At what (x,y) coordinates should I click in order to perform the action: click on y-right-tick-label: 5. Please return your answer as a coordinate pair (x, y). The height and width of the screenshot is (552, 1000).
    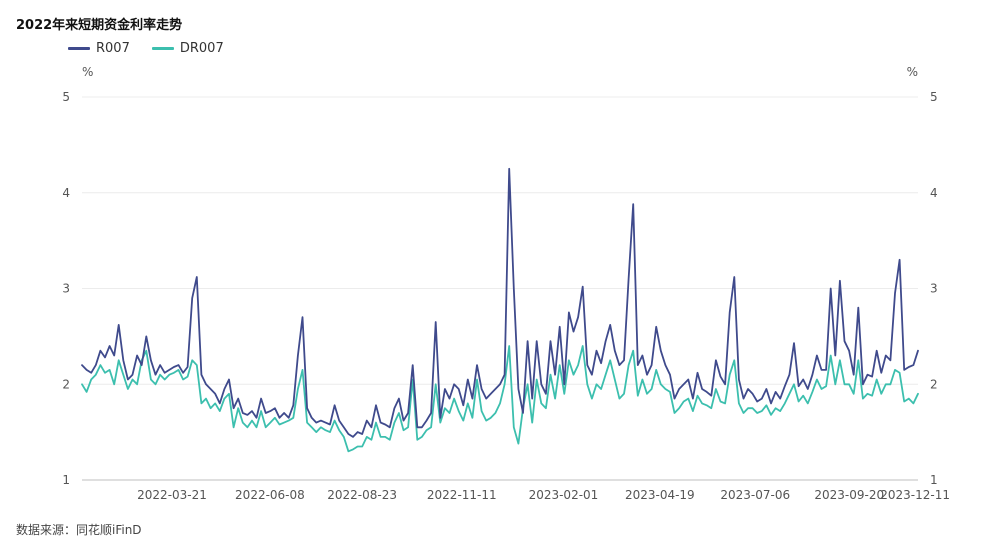
    Looking at the image, I should click on (934, 97).